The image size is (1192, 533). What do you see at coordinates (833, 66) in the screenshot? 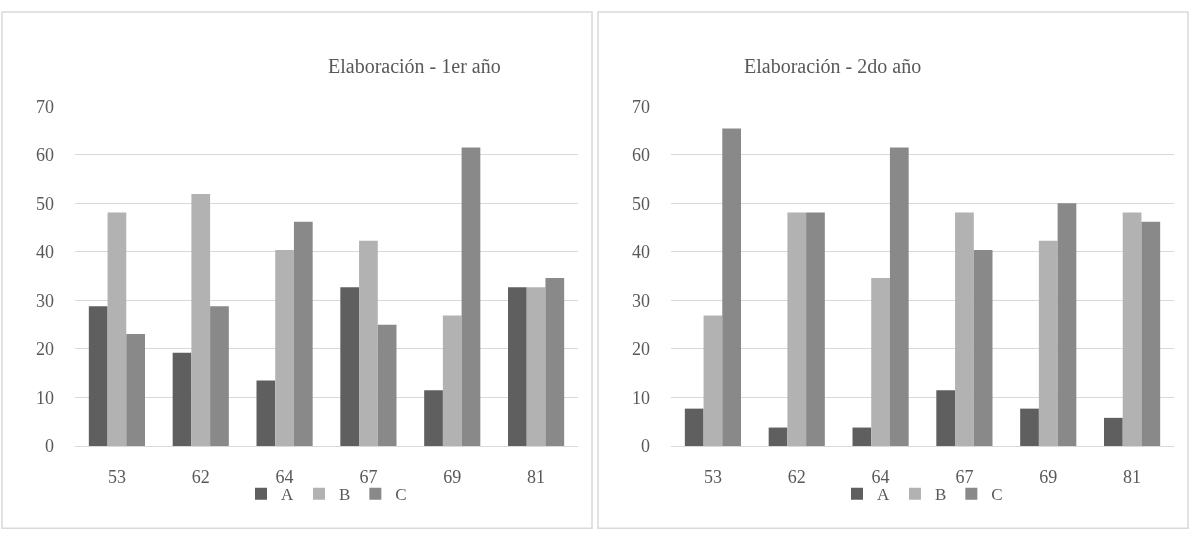
I see `chart-title: Elaboración - 2do año` at bounding box center [833, 66].